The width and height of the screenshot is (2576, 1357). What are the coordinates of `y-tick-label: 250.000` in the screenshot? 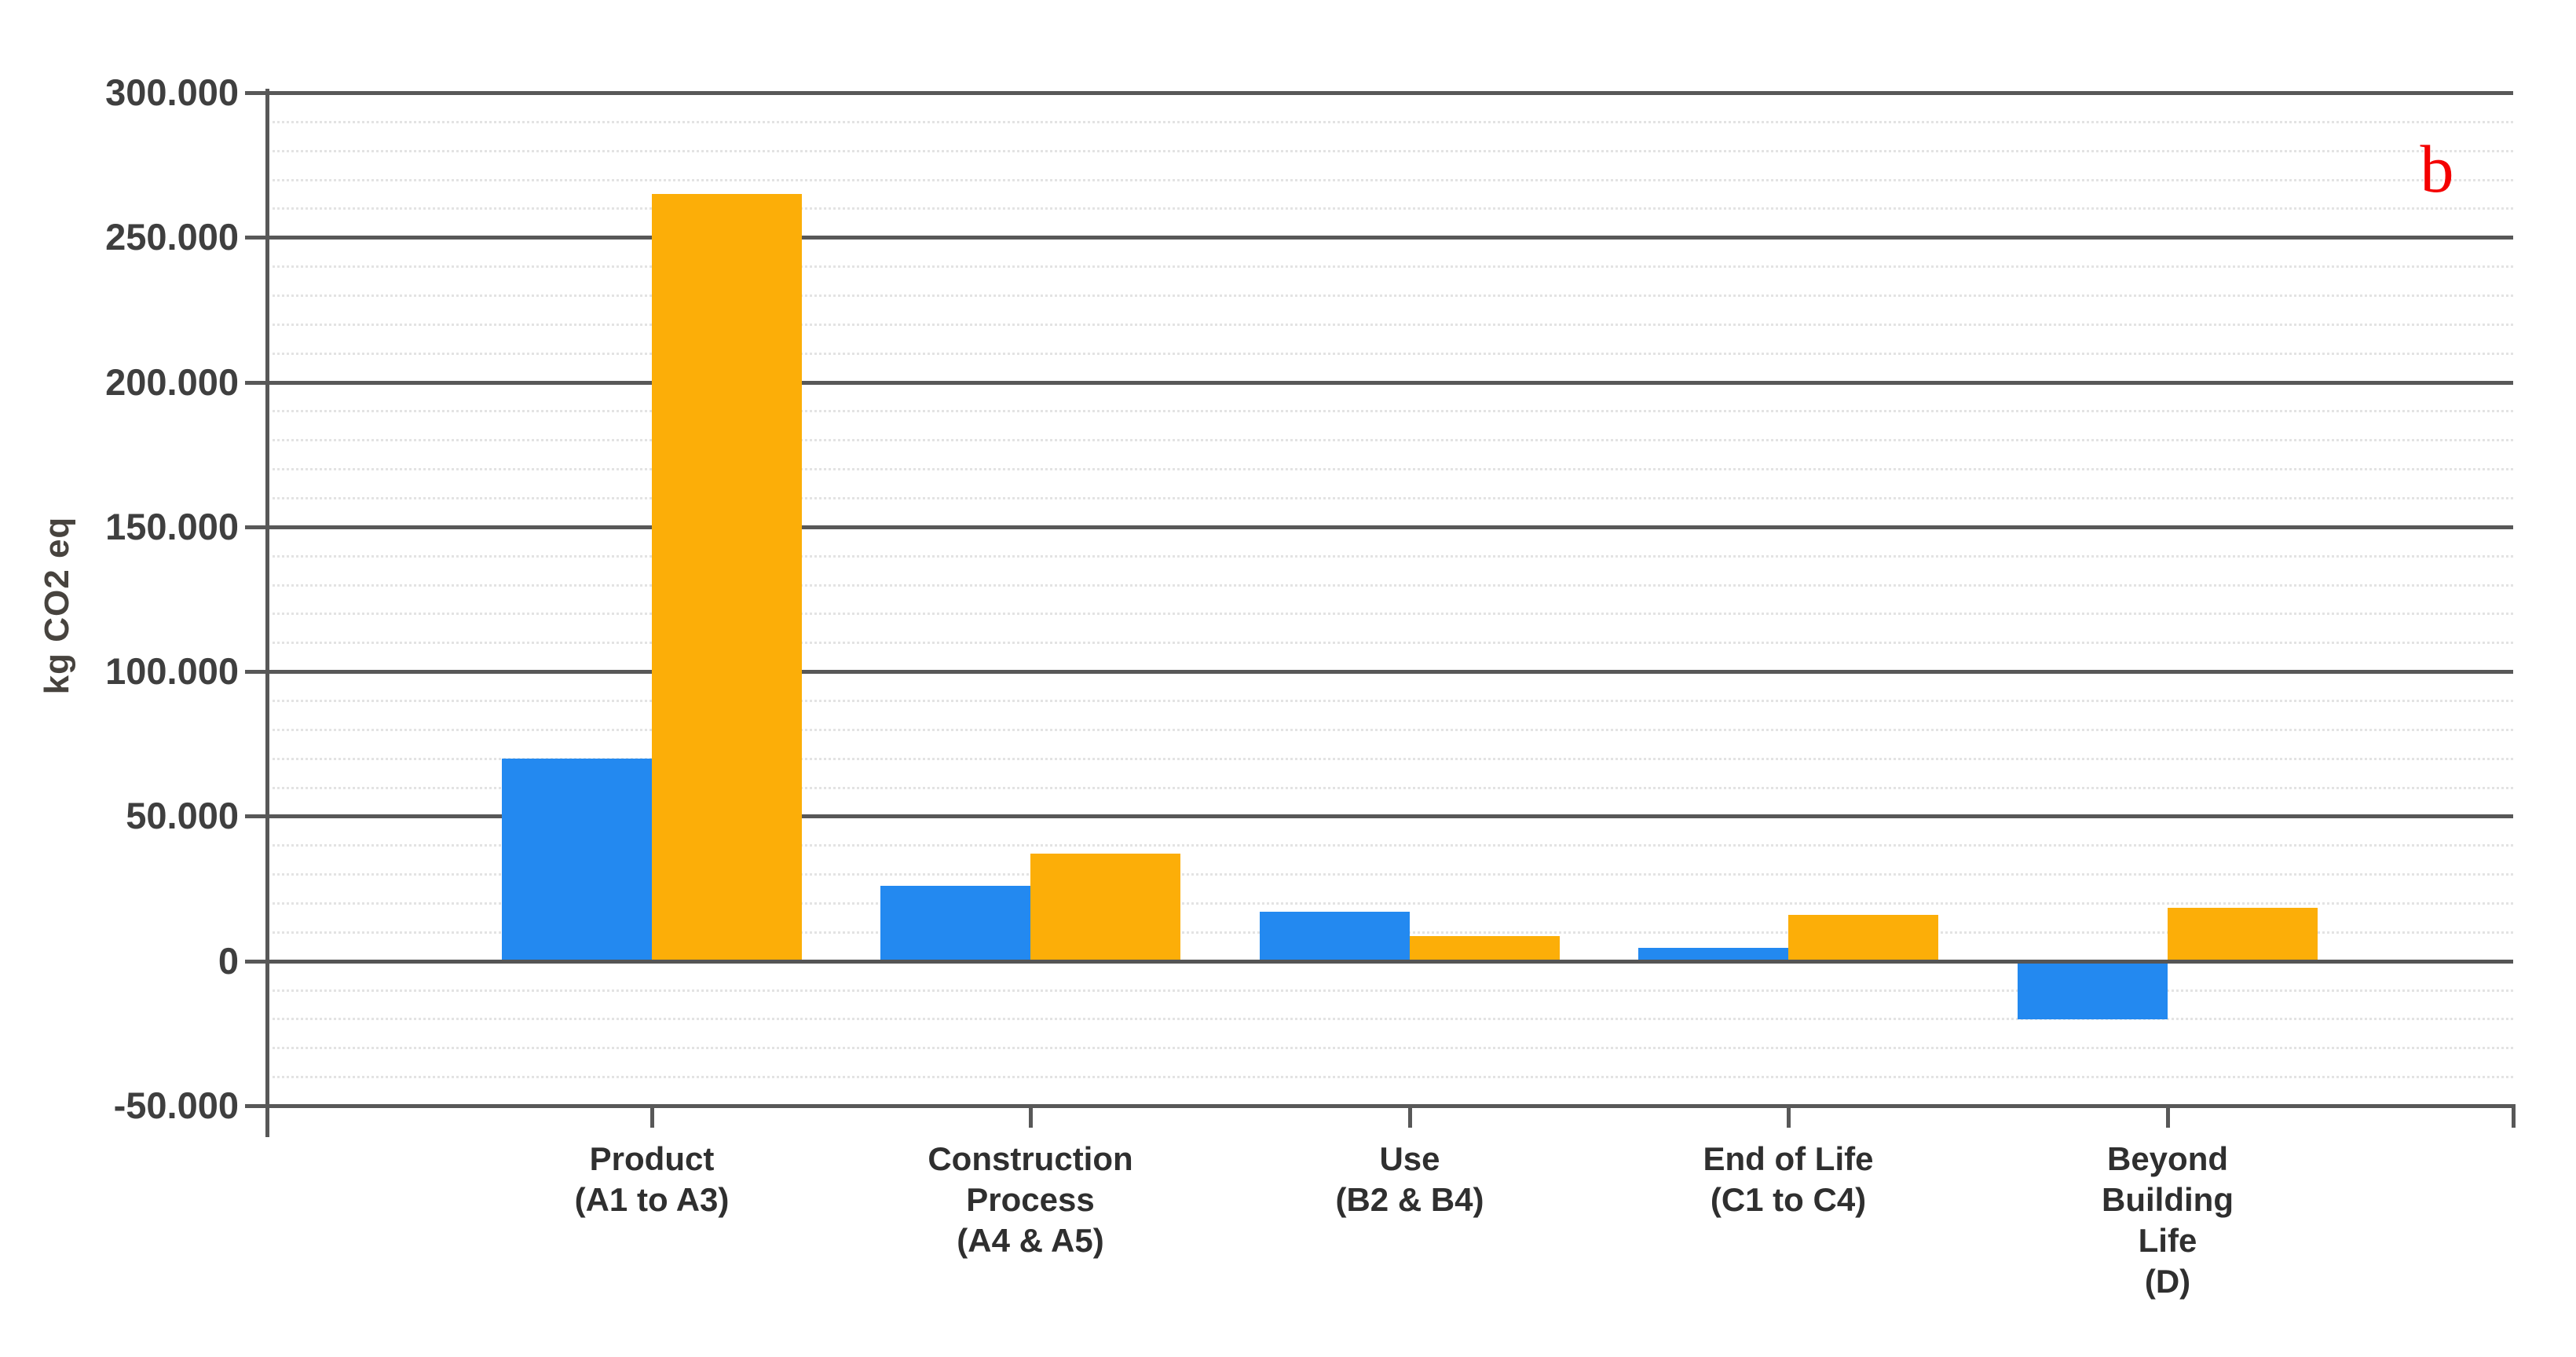 It's located at (172, 237).